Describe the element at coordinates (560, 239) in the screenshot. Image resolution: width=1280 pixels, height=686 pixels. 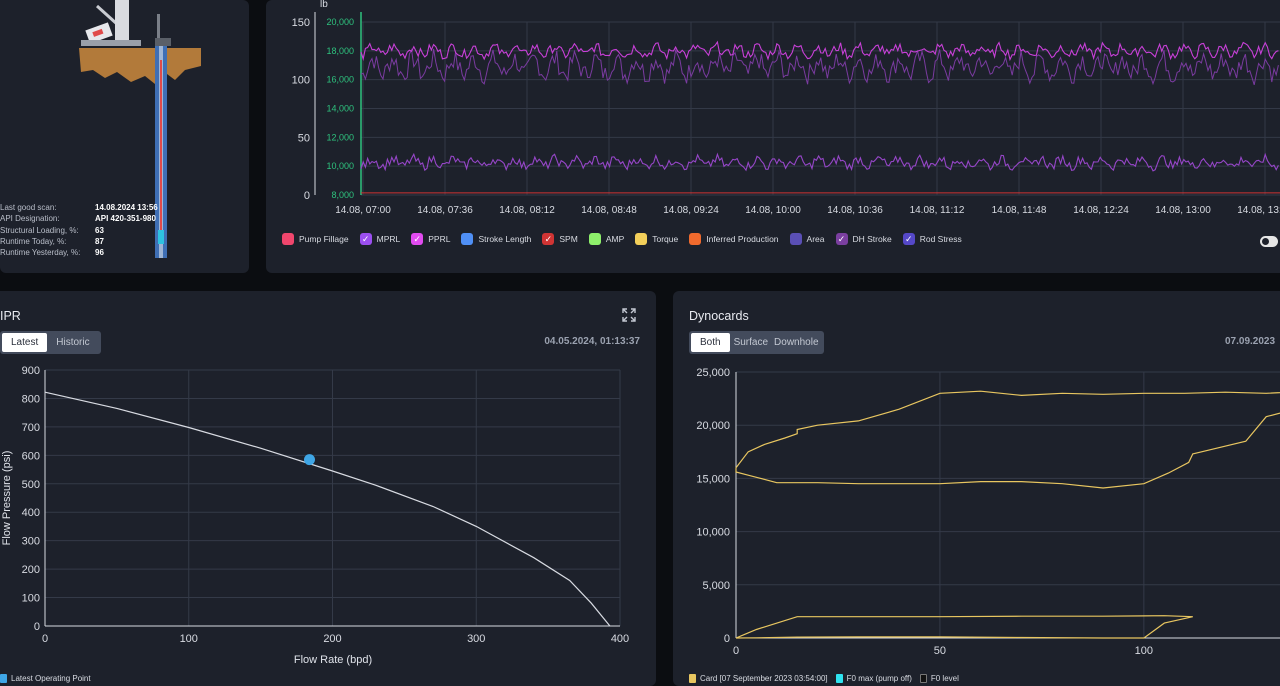
I see `legend-item-spm: ✓ SPM` at that location.